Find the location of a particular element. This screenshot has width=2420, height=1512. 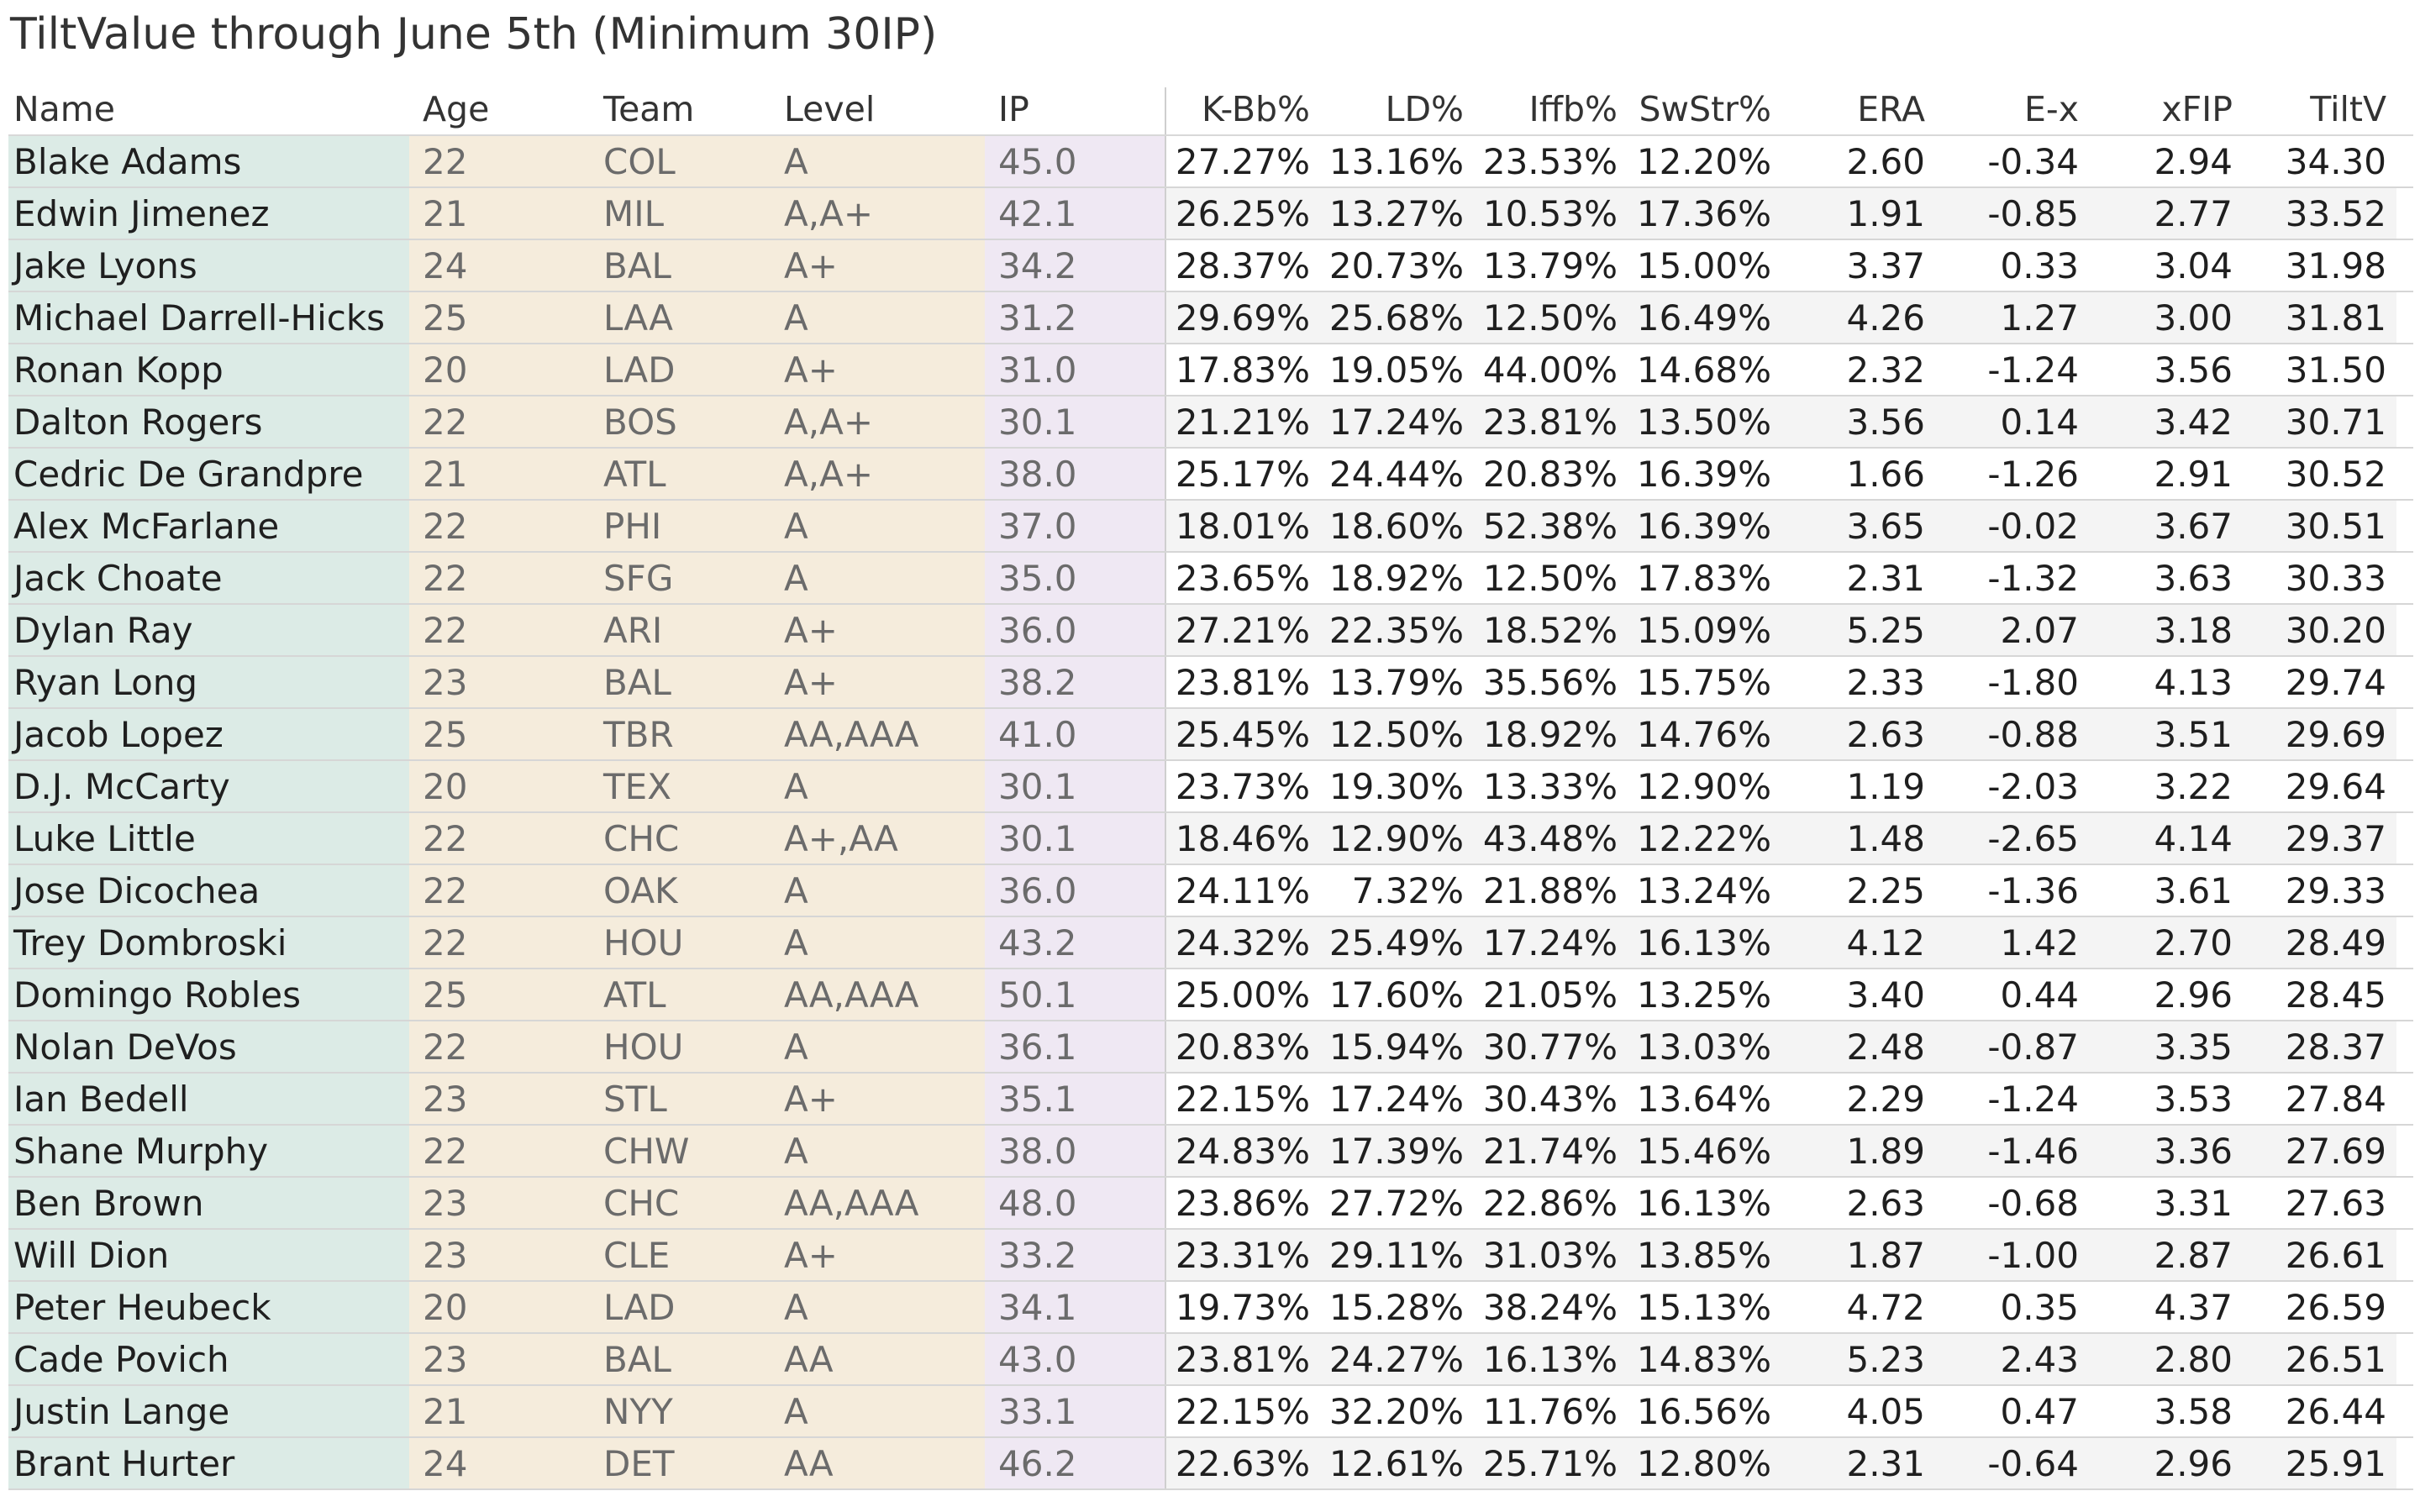

cell-age: 25 is located at coordinates (499, 317).